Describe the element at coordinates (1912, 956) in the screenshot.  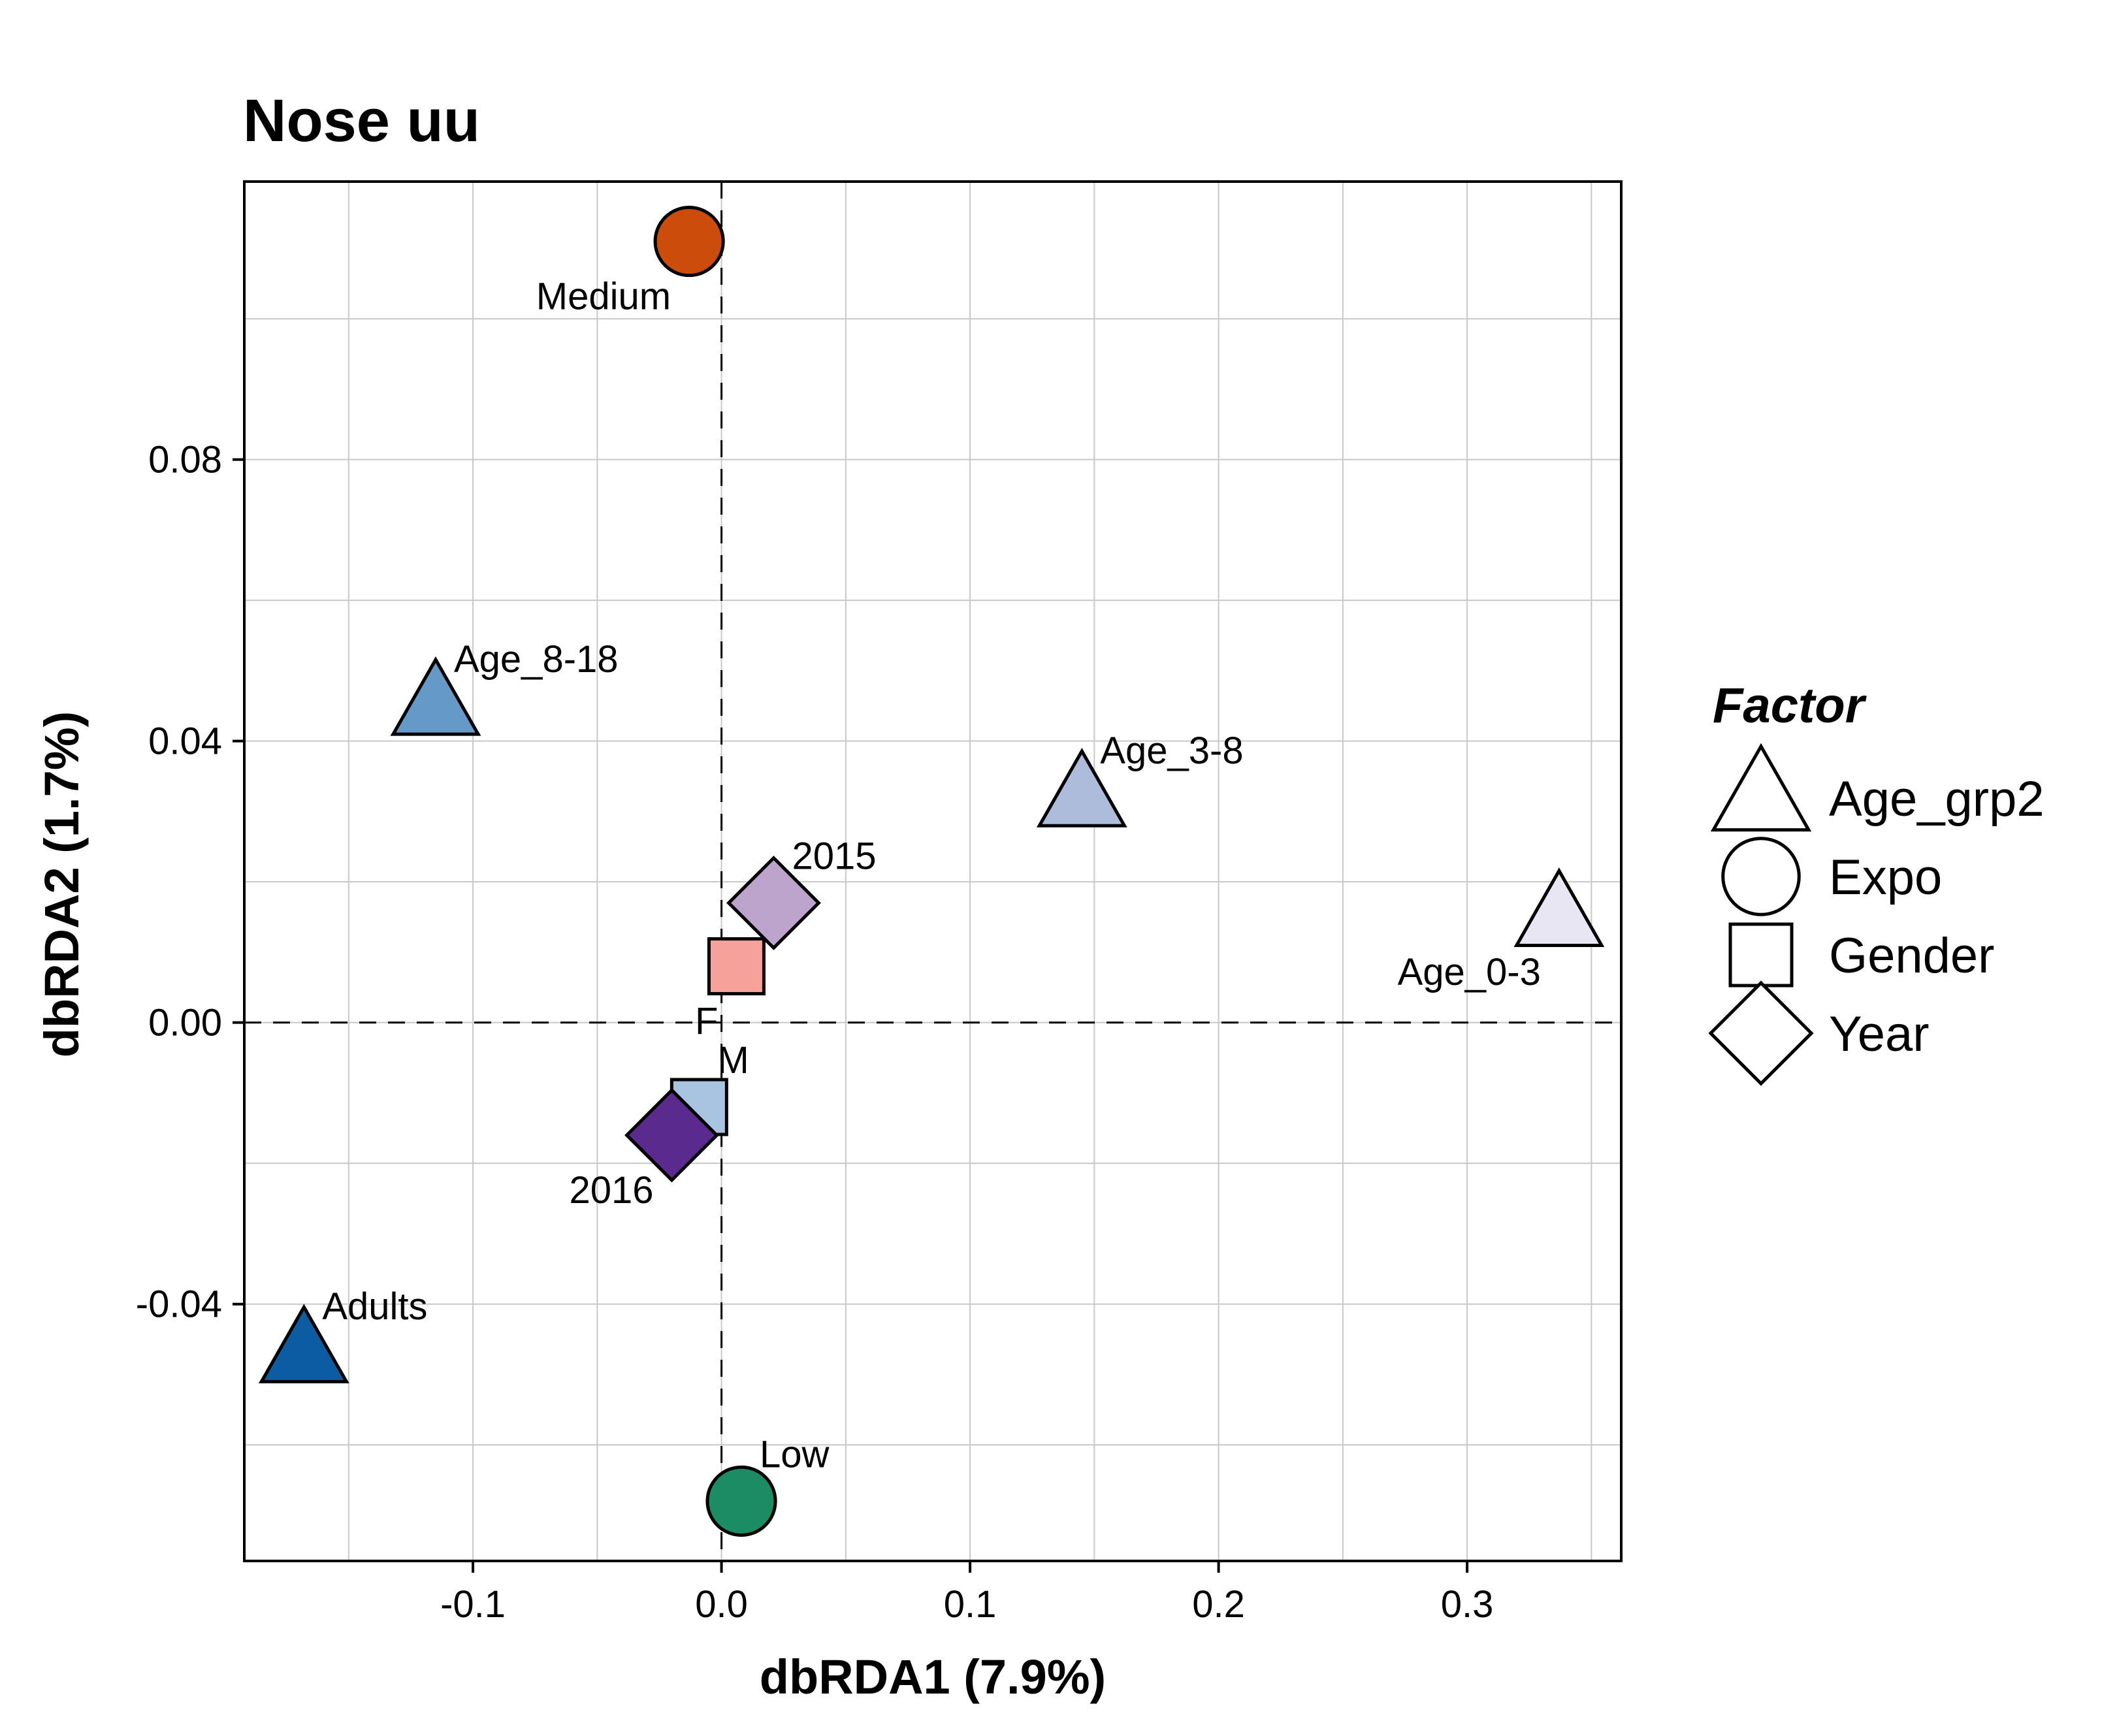
I see `legend-entry-label: Gender` at that location.